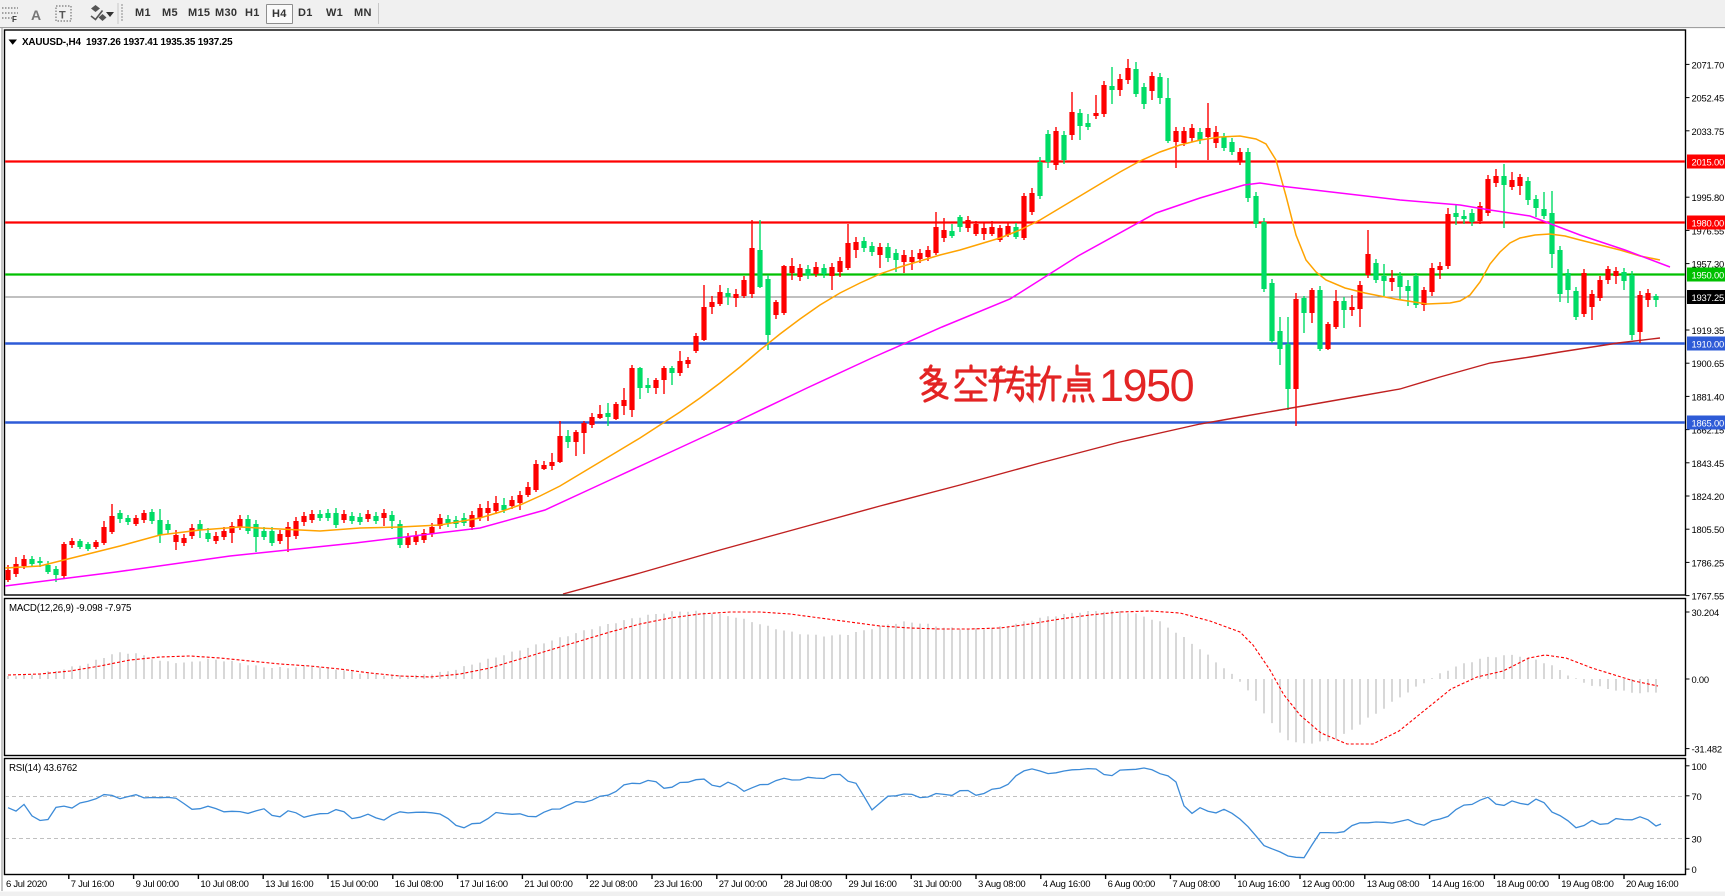 The image size is (1725, 896). I want to click on svg-text: 1805.50, so click(1708, 529).